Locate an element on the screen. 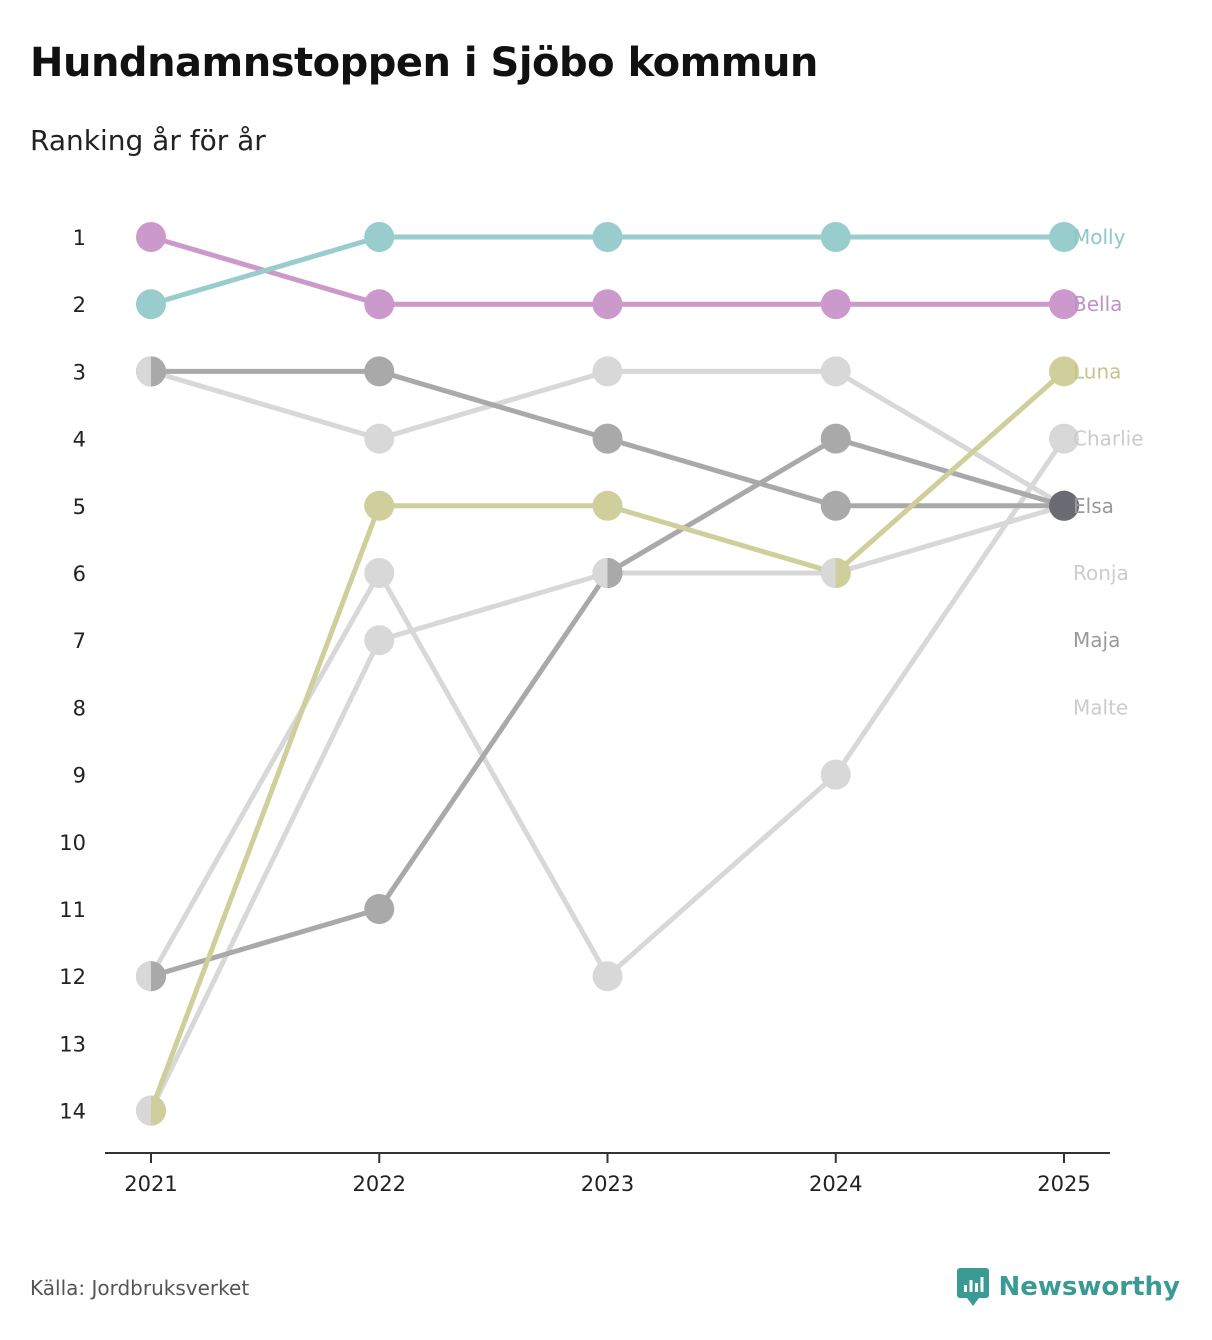 The width and height of the screenshot is (1212, 1340). y-tick-label: 7 is located at coordinates (79, 641).